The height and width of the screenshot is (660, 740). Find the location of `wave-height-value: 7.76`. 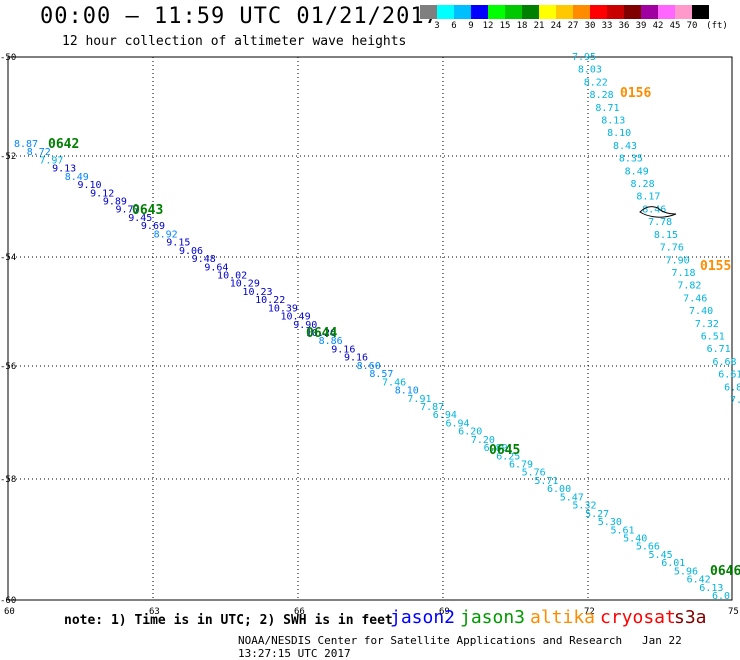

wave-height-value: 7.76 is located at coordinates (672, 248).